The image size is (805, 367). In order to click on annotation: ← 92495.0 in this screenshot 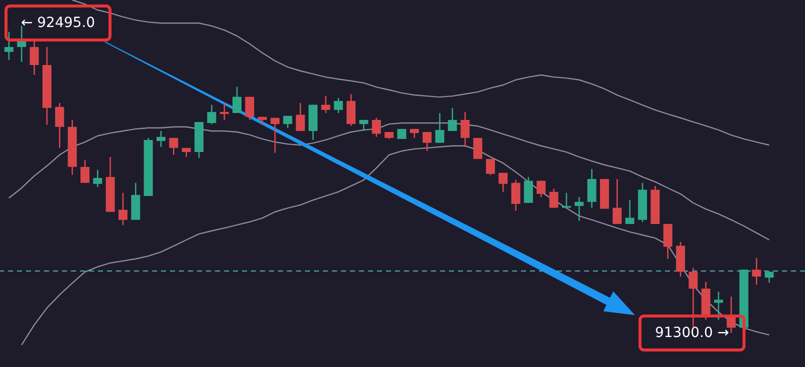, I will do `click(58, 23)`.